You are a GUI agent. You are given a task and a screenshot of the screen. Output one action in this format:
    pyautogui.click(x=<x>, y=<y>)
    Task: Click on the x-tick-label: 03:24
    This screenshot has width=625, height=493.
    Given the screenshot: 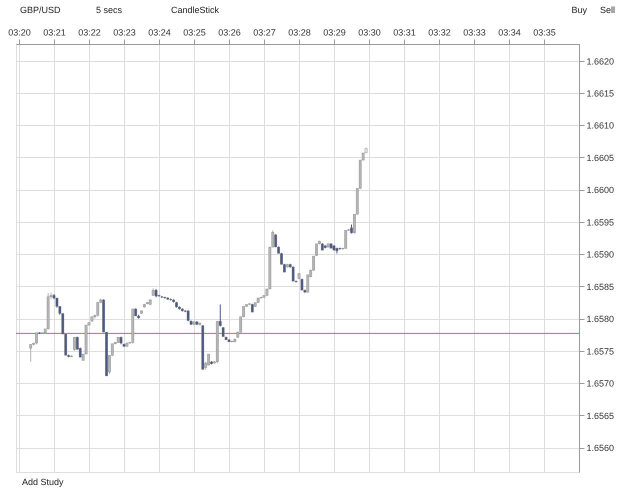 What is the action you would take?
    pyautogui.click(x=159, y=33)
    